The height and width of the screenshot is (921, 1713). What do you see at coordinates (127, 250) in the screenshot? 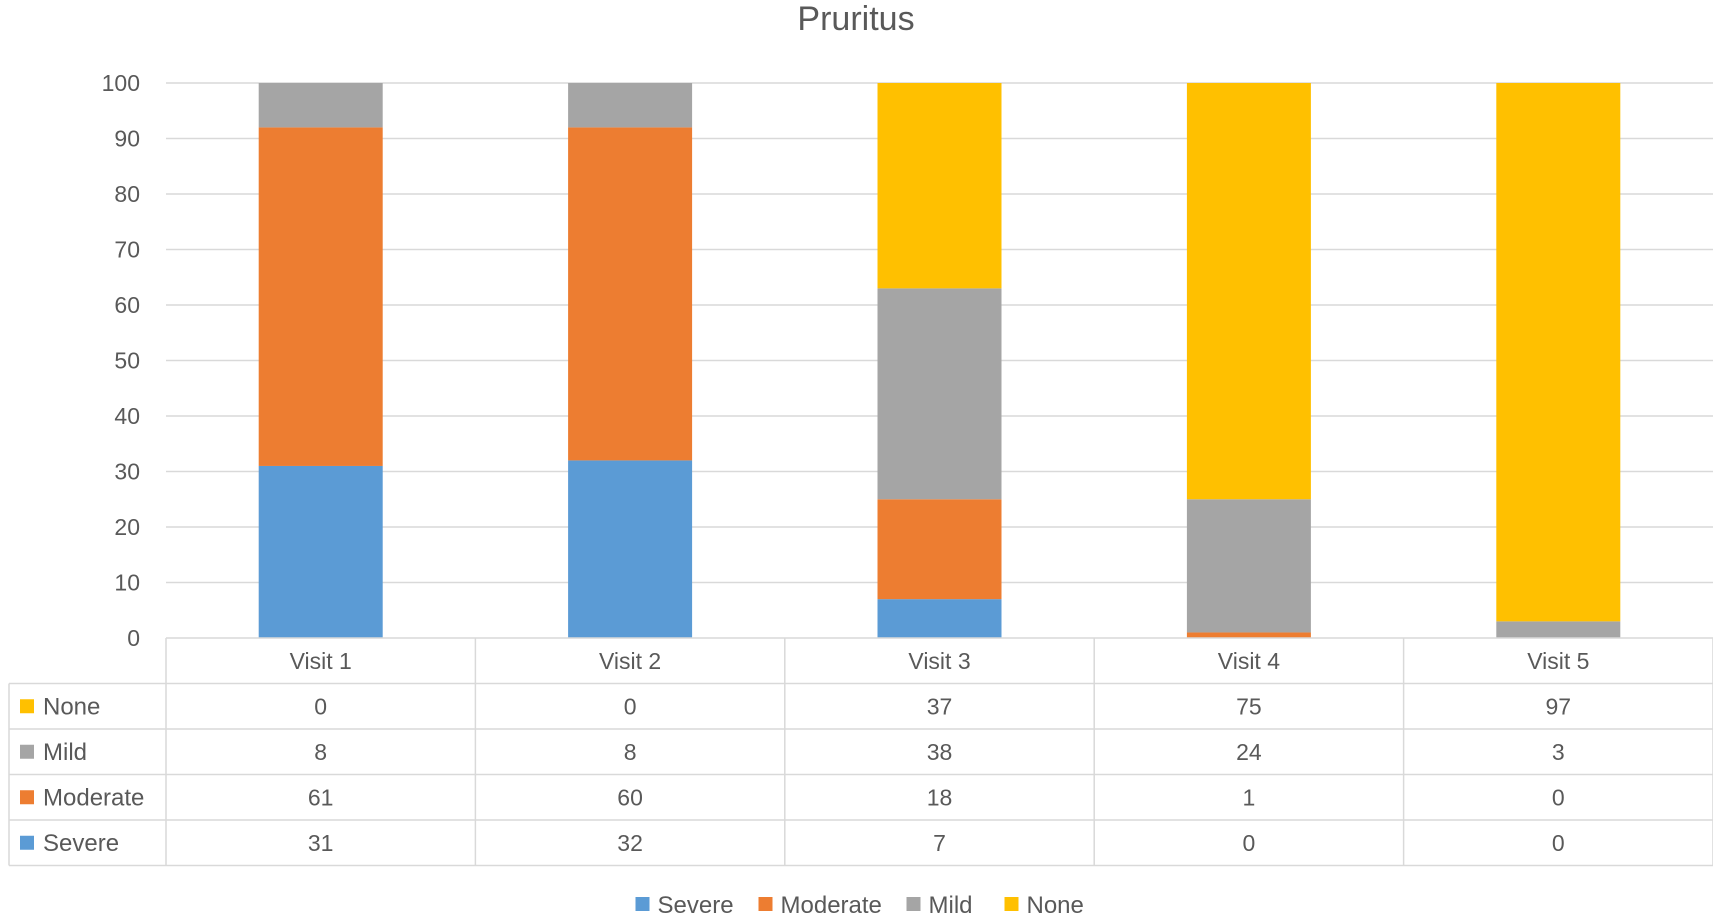
I see `y-tick-label: 70` at bounding box center [127, 250].